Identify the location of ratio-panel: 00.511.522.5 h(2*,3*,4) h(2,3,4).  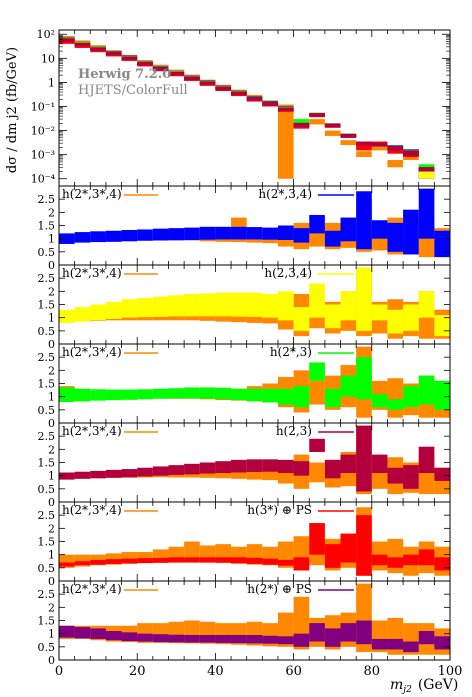
(244, 307).